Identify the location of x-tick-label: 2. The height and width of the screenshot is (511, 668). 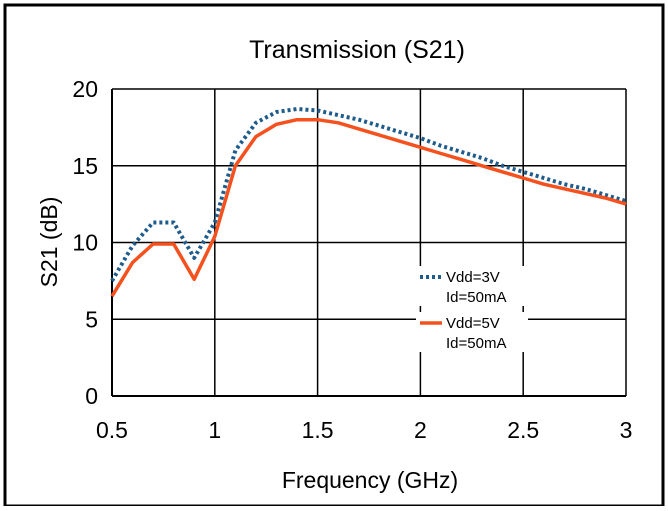
(420, 430).